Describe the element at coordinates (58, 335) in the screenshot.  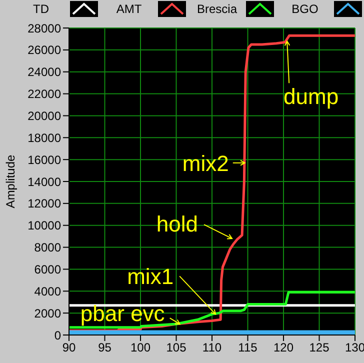
I see `y-tick-label: 0` at that location.